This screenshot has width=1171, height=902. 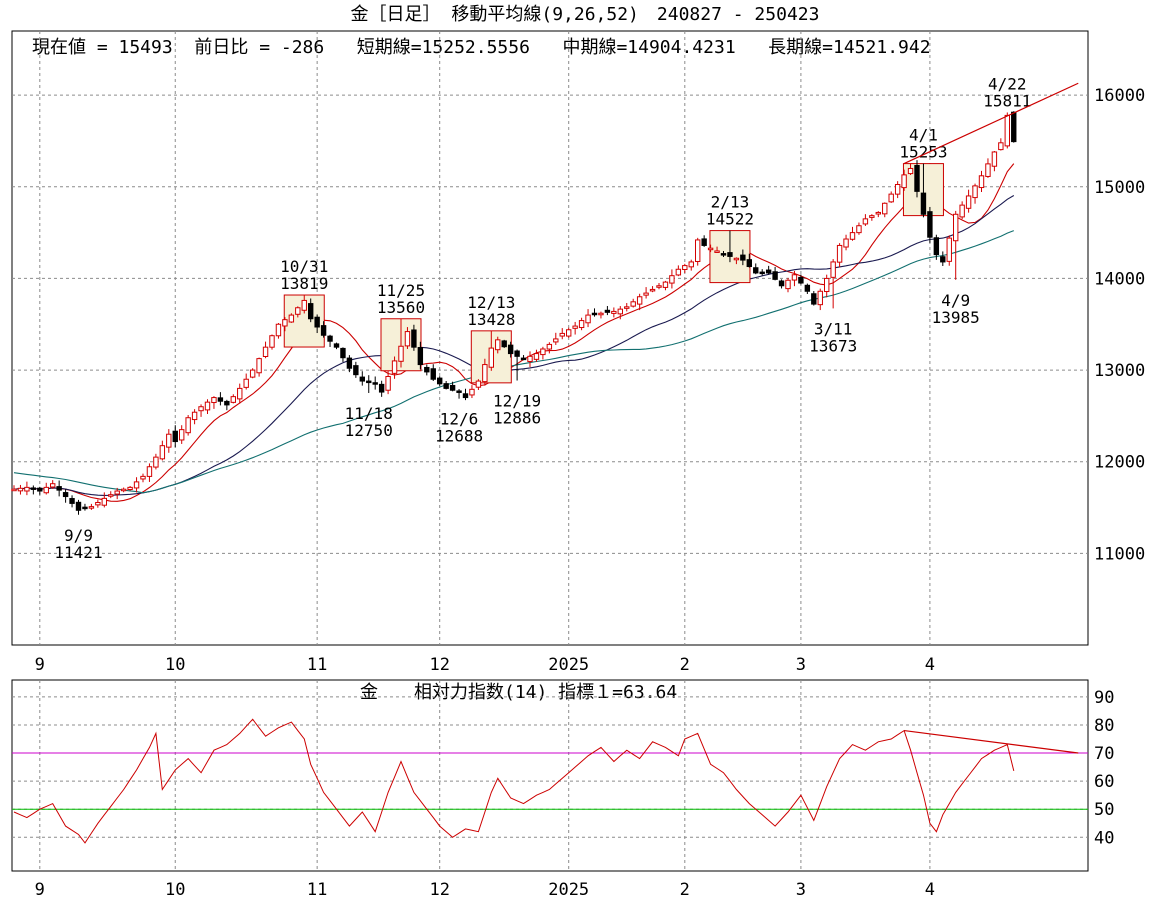 I want to click on price-trend-line, so click(x=991, y=123).